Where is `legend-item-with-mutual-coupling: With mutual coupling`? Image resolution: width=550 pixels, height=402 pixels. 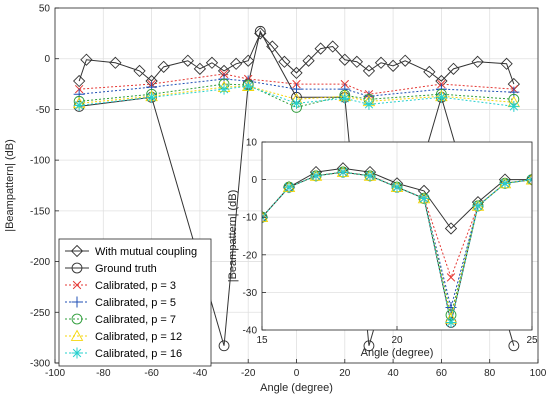
legend-item-with-mutual-coupling: With mutual coupling is located at coordinates (131, 251).